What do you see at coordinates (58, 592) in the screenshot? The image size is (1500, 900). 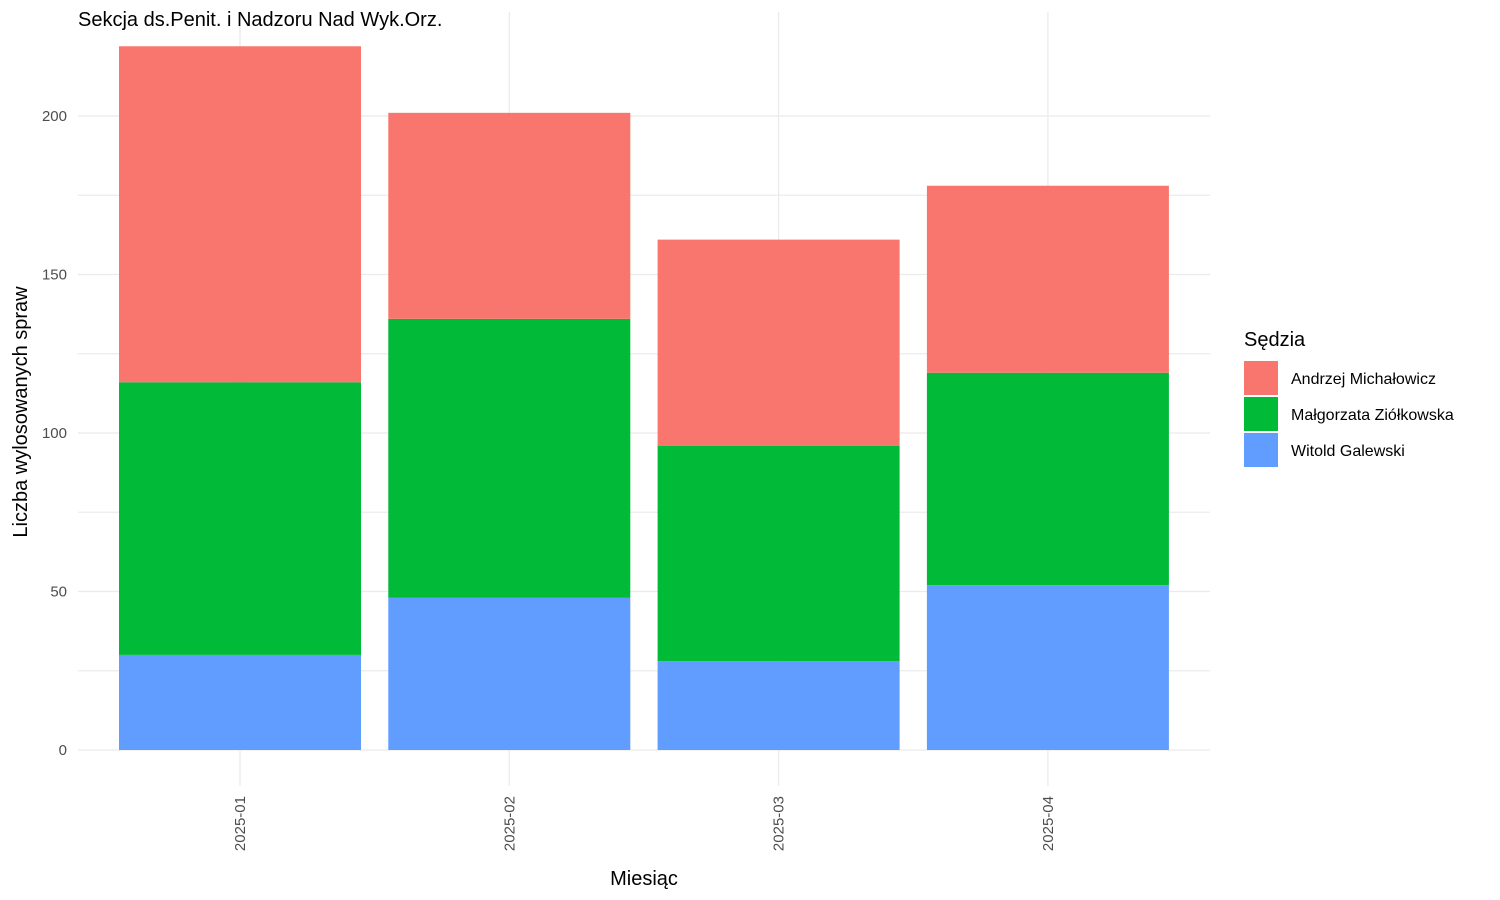 I see `y-tick-label: 50` at bounding box center [58, 592].